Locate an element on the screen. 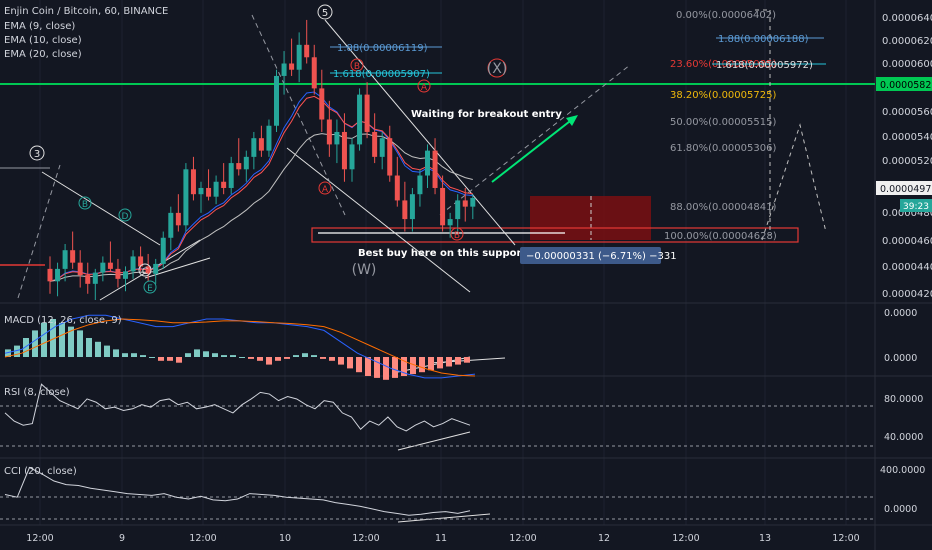 The image size is (932, 550). fib-right-50: 50.00%(0.00005515) is located at coordinates (723, 122).